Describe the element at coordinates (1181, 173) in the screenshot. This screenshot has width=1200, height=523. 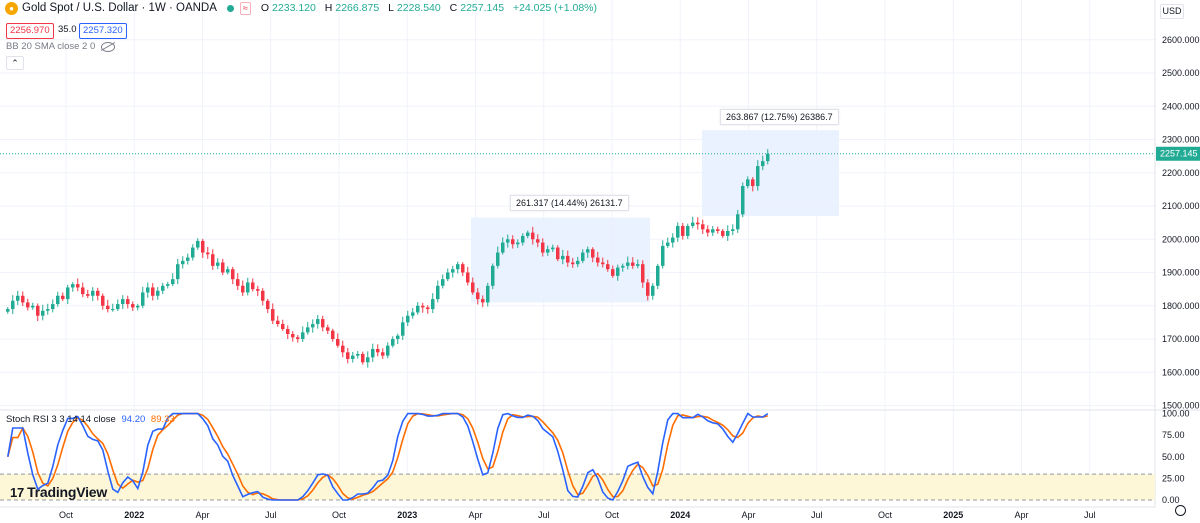
I see `price-tick-label: 2200.000` at that location.